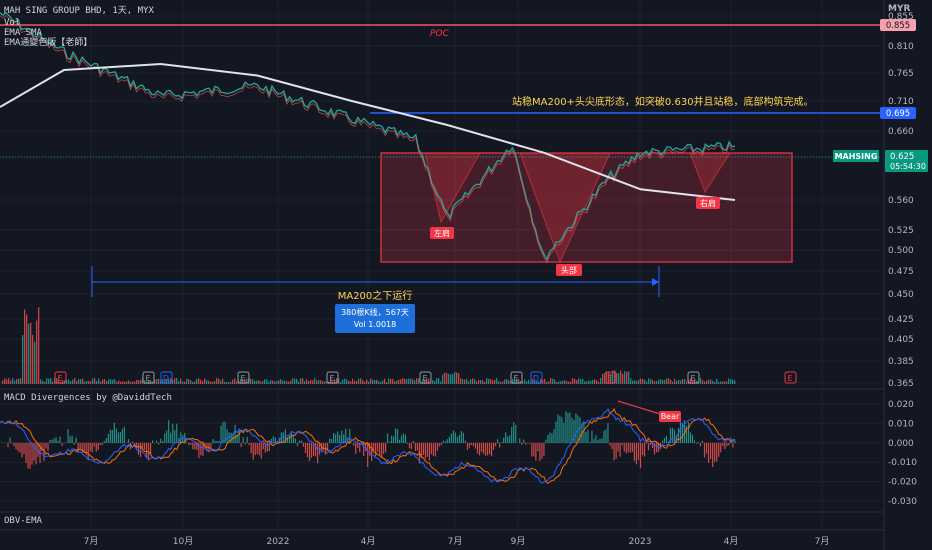 The width and height of the screenshot is (932, 550). Describe the element at coordinates (88, 398) in the screenshot. I see `macd-indicator-label: MACD Divergences by @DaviddTech` at that location.